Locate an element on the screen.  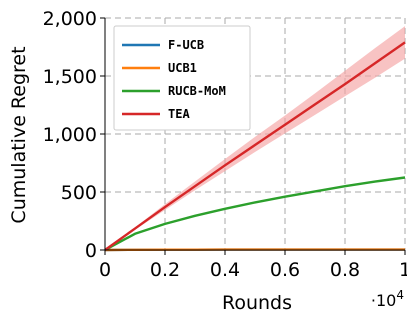
legend-box is located at coordinates (182, 78).